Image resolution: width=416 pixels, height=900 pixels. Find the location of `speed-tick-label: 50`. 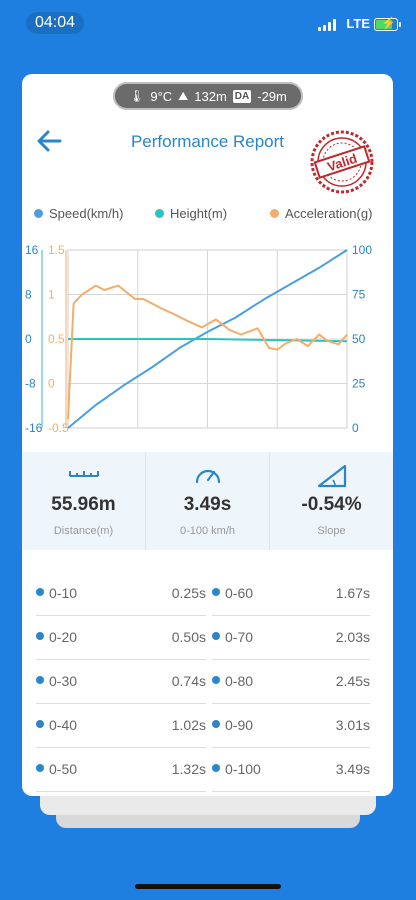

speed-tick-label: 50 is located at coordinates (359, 339).